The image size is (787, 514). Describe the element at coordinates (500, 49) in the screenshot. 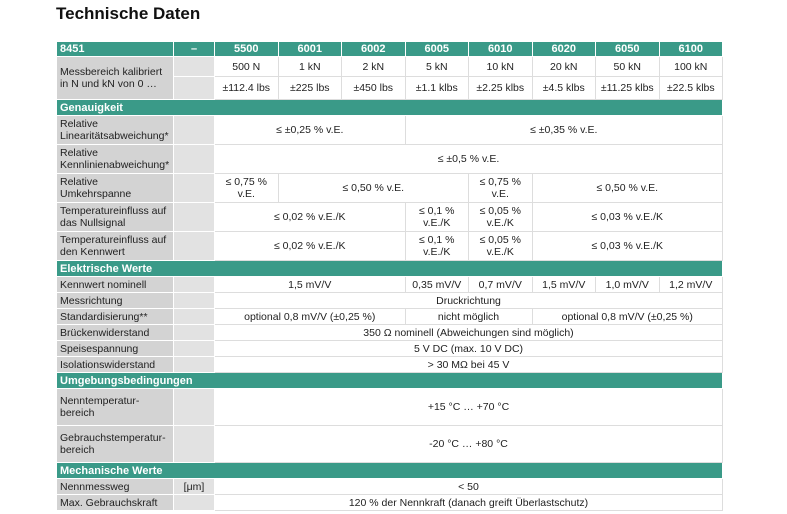

I see `col-header: 6010` at that location.